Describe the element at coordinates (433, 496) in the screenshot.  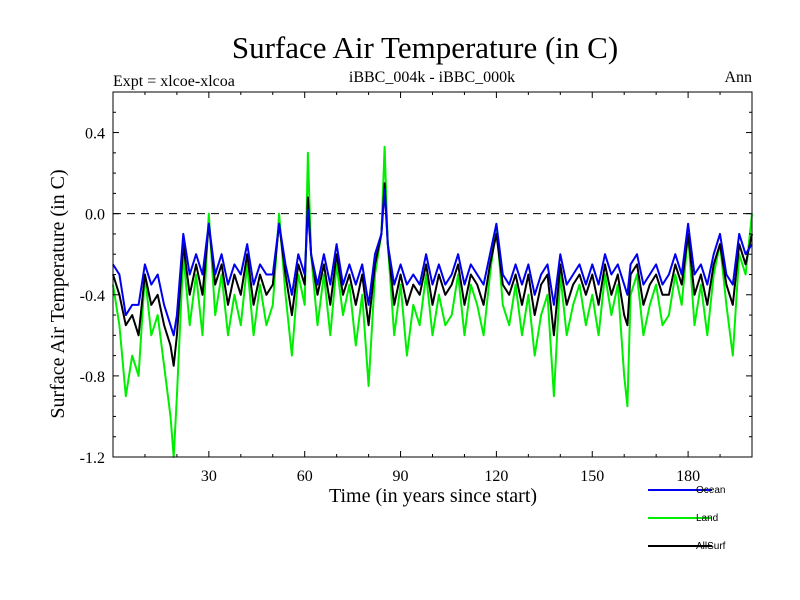
I see `x-axis-label: Time (in years since start)` at that location.